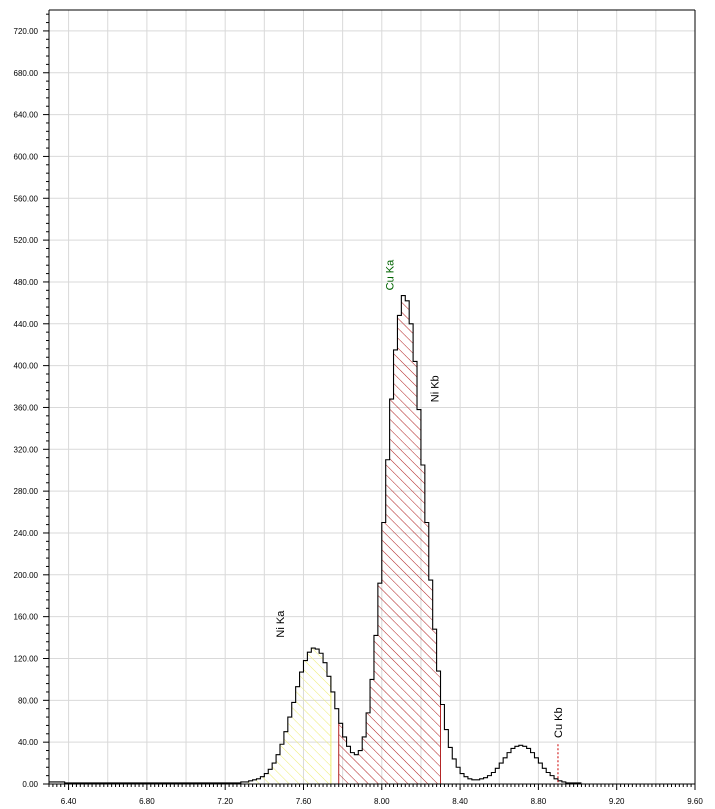  What do you see at coordinates (147, 801) in the screenshot?
I see `x-tick-label: 6.80` at bounding box center [147, 801].